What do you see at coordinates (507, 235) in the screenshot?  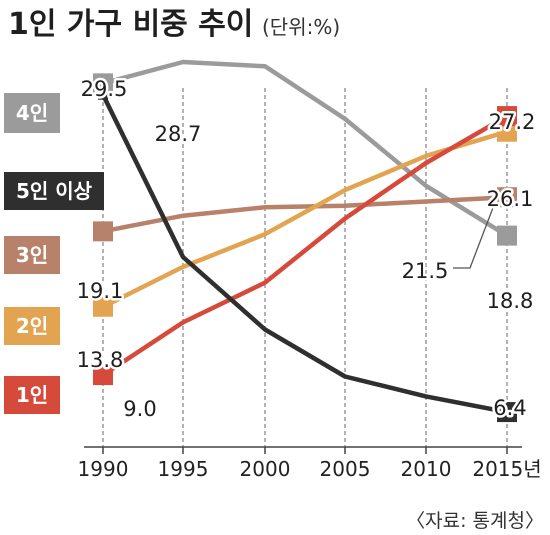 I see `marker-4인-5` at bounding box center [507, 235].